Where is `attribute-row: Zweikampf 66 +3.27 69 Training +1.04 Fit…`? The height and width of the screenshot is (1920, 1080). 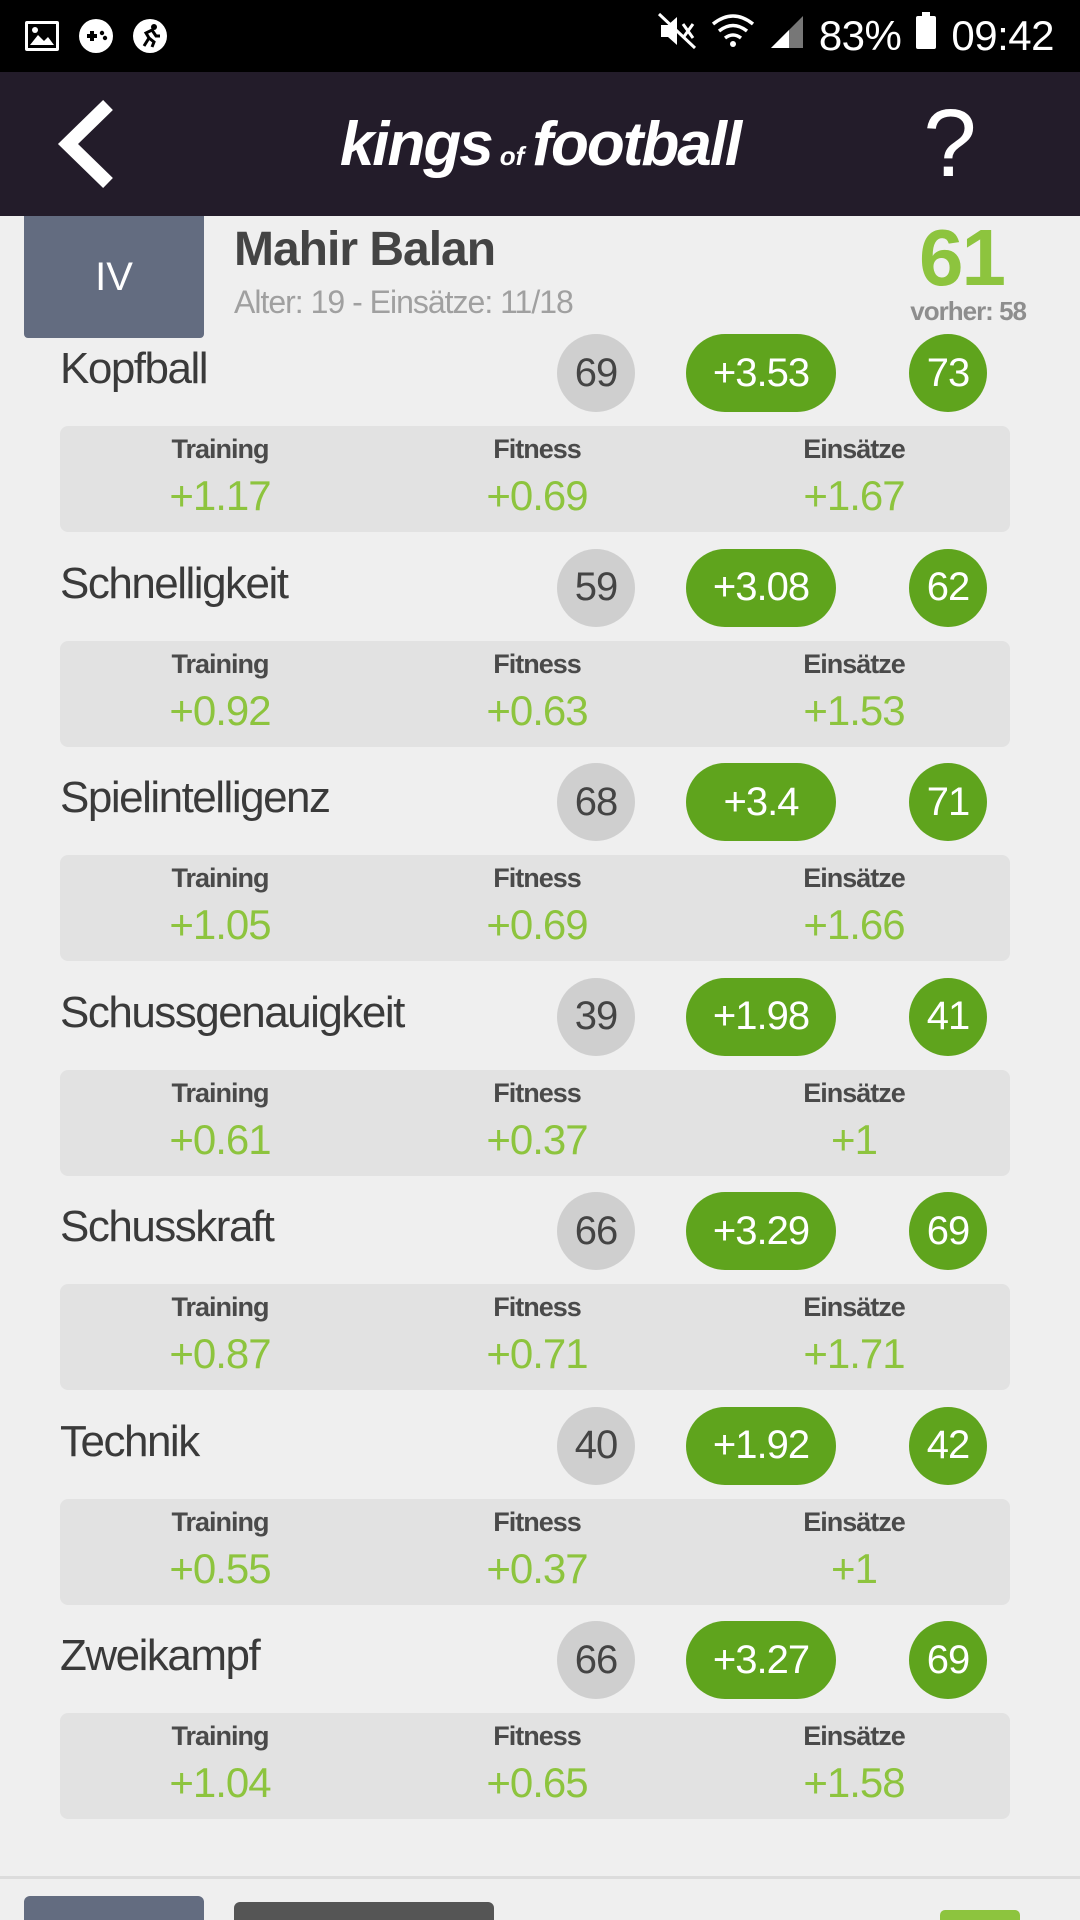
attribute-row: Zweikampf 66 +3.27 69 Training +1.04 Fit… is located at coordinates (540, 1718).